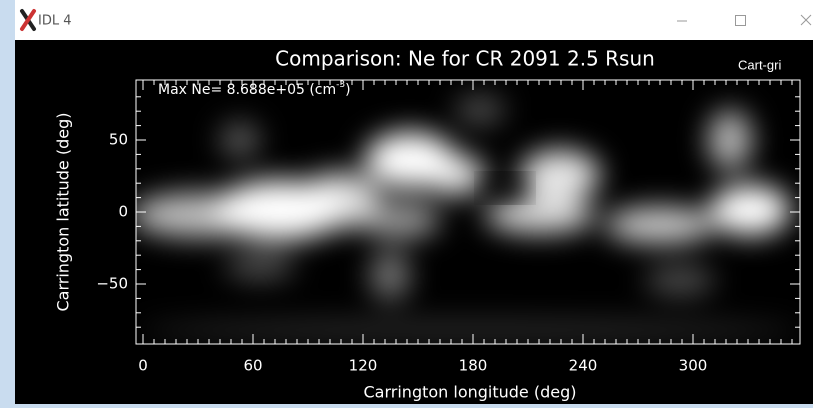 Image resolution: width=813 pixels, height=408 pixels. I want to click on maximize-button, so click(740, 20).